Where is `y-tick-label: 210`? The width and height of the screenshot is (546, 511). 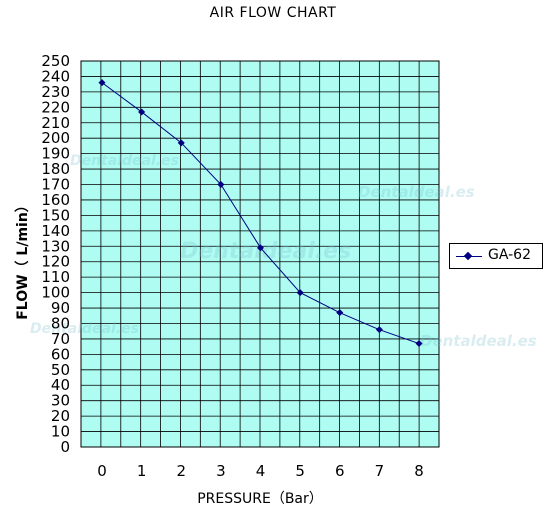 y-tick-label: 210 is located at coordinates (55, 123).